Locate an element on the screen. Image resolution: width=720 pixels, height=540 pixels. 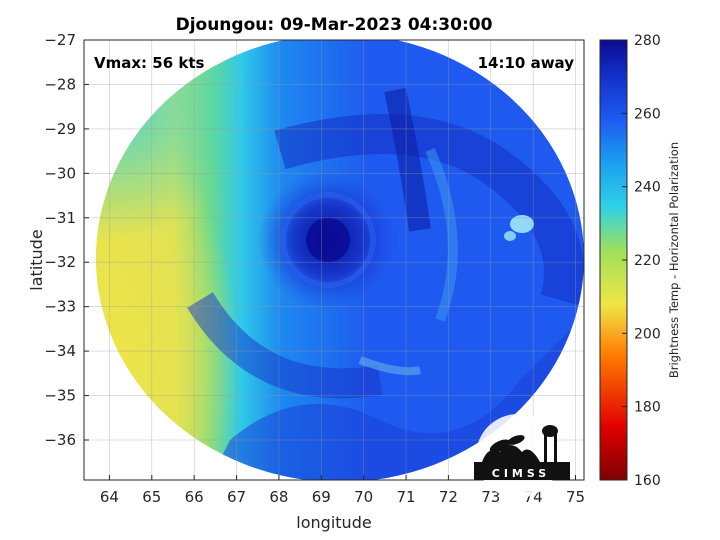
x-axis-ticks: 64 65 66 67 68 69 70 71 72 73 74 75 is located at coordinates (342, 490).